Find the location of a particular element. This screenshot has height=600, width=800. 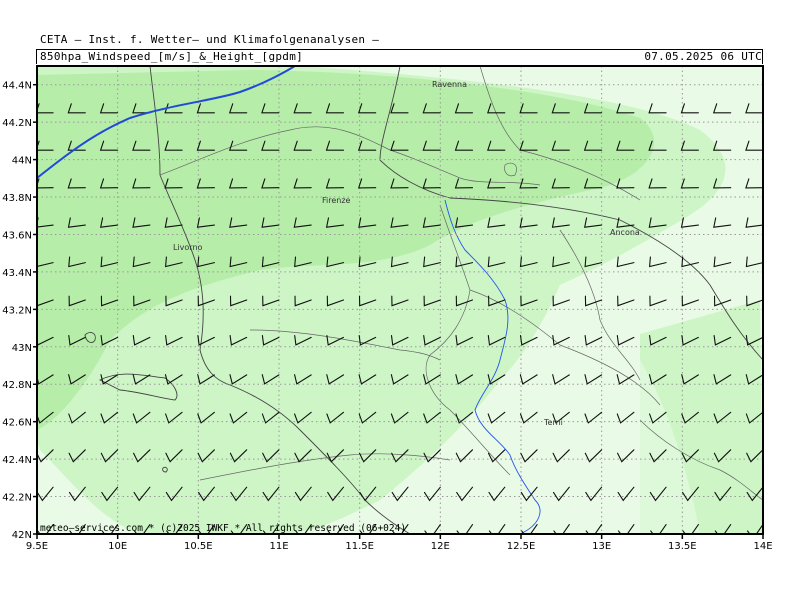

y-tick-label: 42.4N is located at coordinates (17, 460).